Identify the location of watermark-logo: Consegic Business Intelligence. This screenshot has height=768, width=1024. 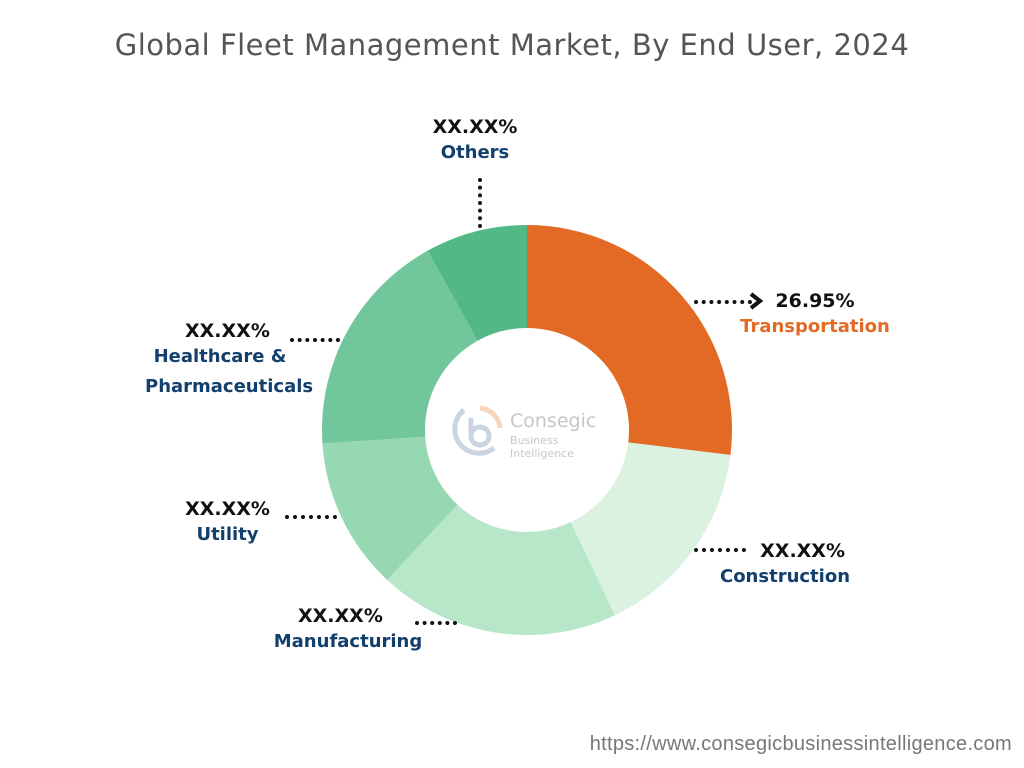
(535, 430).